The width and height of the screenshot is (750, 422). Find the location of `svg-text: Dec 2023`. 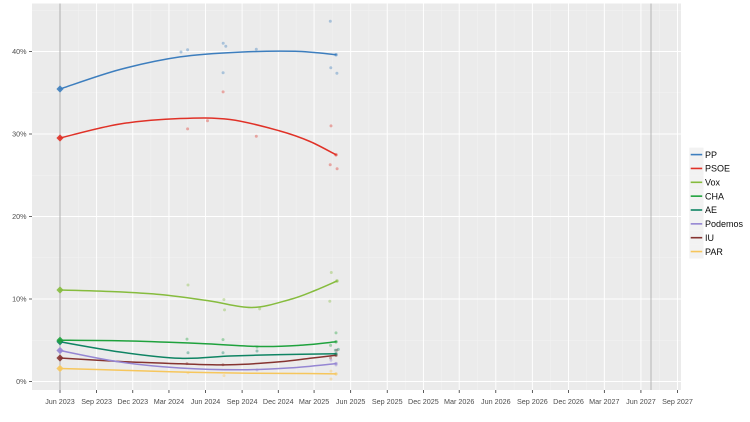

svg-text: Dec 2023 is located at coordinates (132, 401).